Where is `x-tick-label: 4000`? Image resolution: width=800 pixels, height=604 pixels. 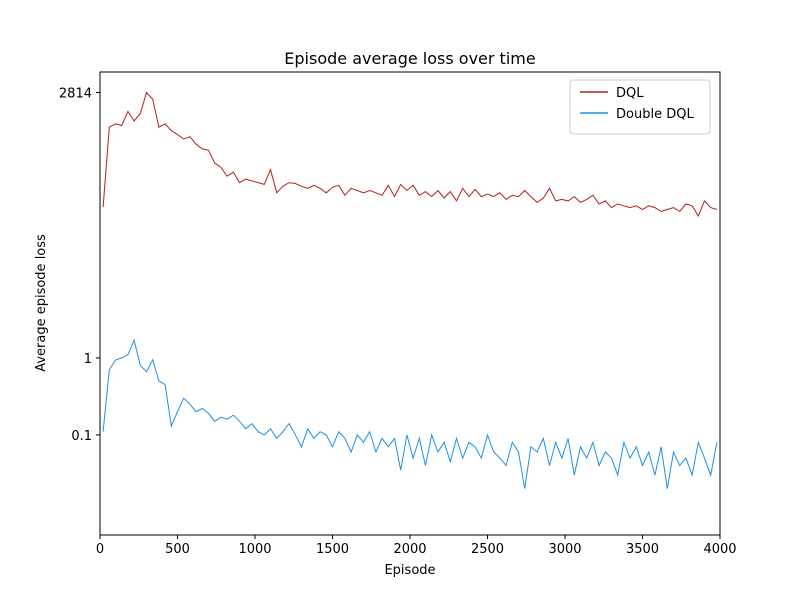 x-tick-label: 4000 is located at coordinates (719, 549).